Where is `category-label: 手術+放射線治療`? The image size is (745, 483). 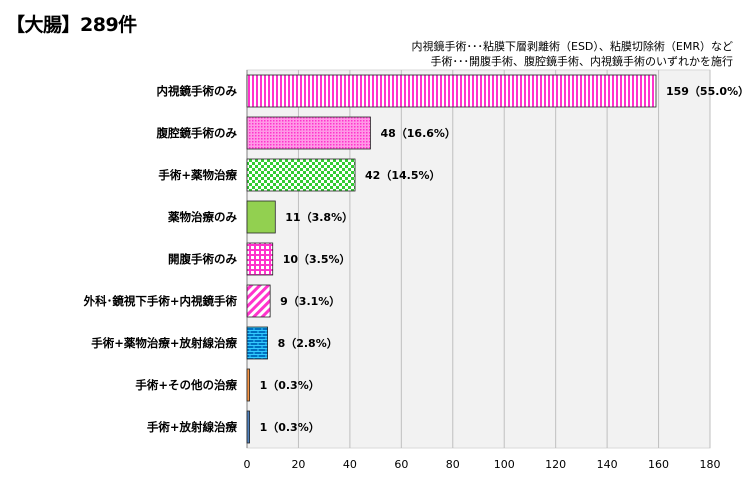
category-label: 手術+放射線治療 is located at coordinates (192, 427).